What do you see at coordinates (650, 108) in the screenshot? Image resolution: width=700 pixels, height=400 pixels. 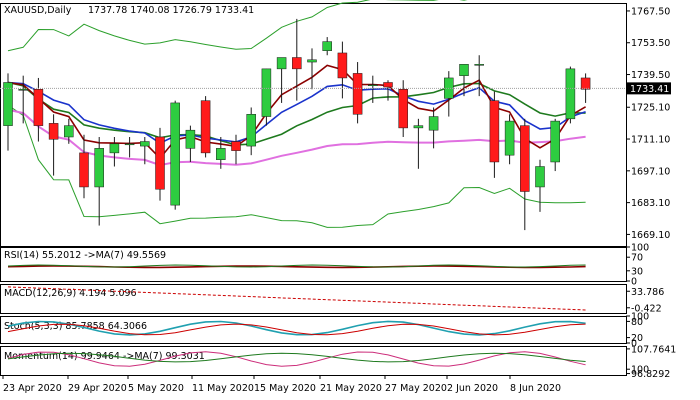 I see `price-tick-label: 1725.10` at bounding box center [650, 108].